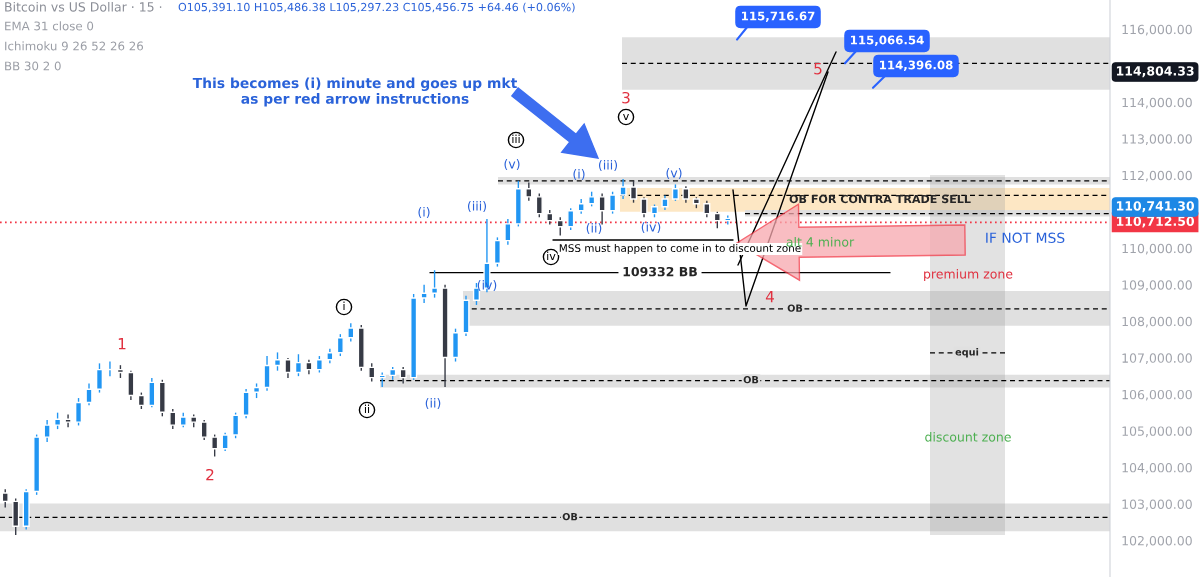 The width and height of the screenshot is (1200, 577). I want to click on y-tick-label: 108,000.00, so click(1157, 322).